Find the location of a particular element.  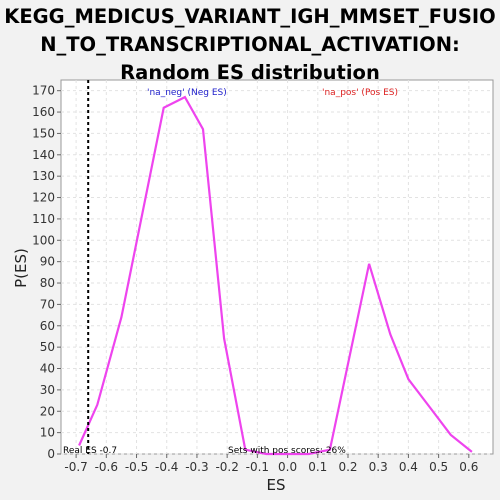

y-tick-label: 140 is located at coordinates (43, 155).